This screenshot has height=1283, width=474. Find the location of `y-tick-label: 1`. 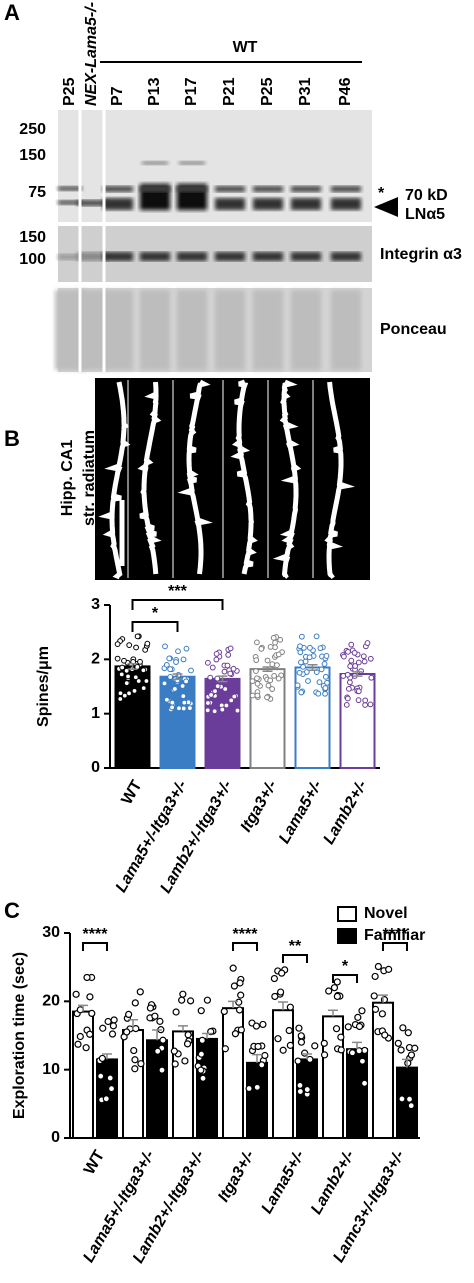

y-tick-label: 1 is located at coordinates (95, 713).